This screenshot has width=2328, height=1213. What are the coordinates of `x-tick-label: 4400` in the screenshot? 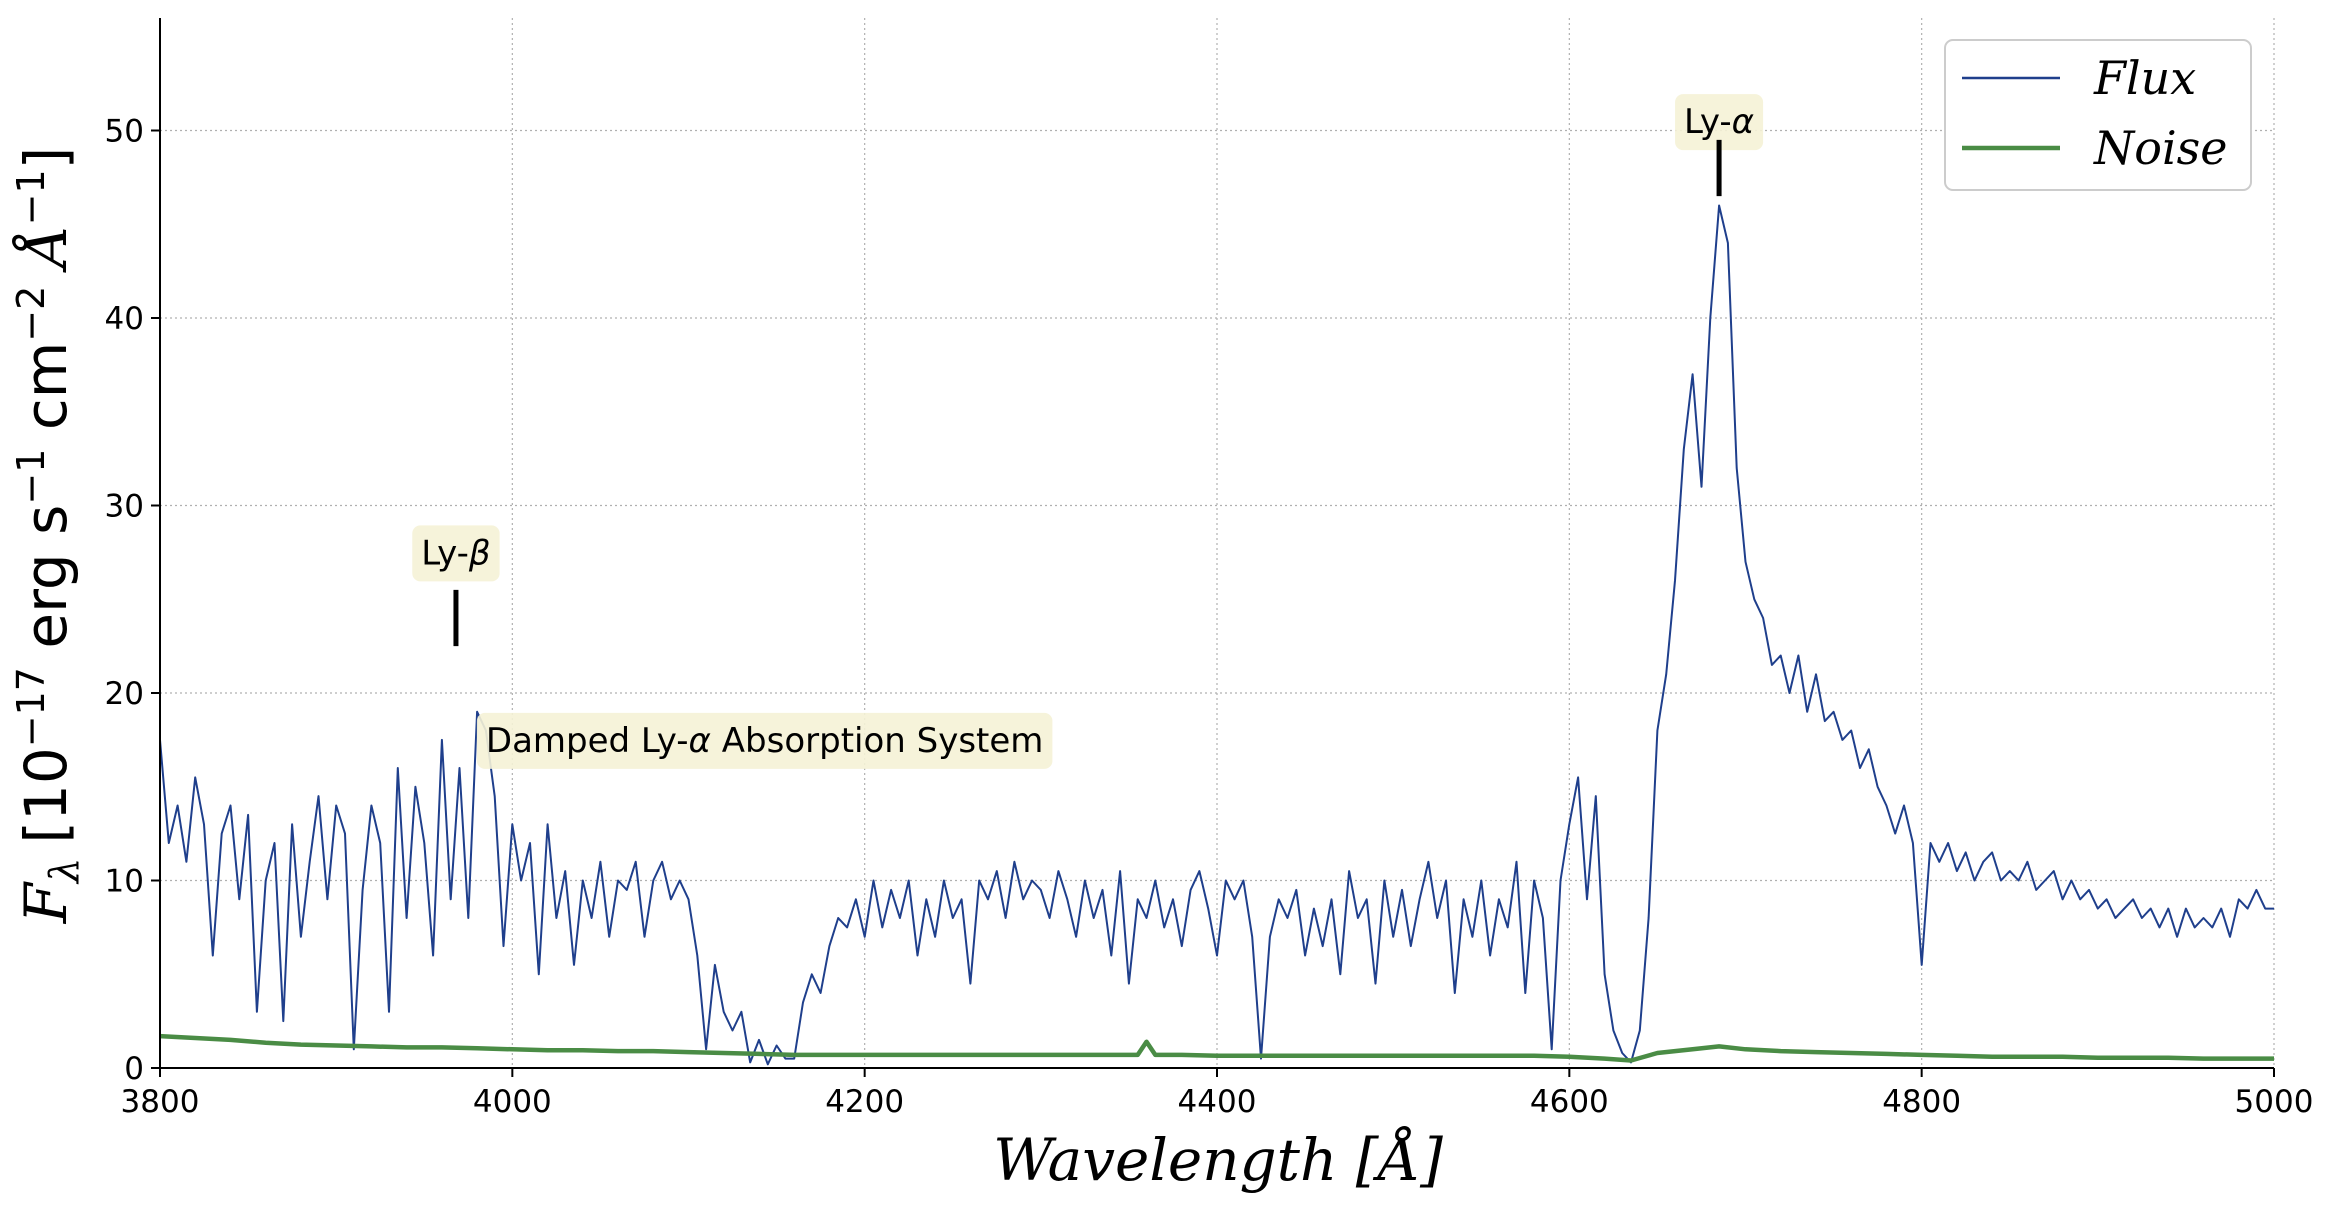 It's located at (1217, 1102).